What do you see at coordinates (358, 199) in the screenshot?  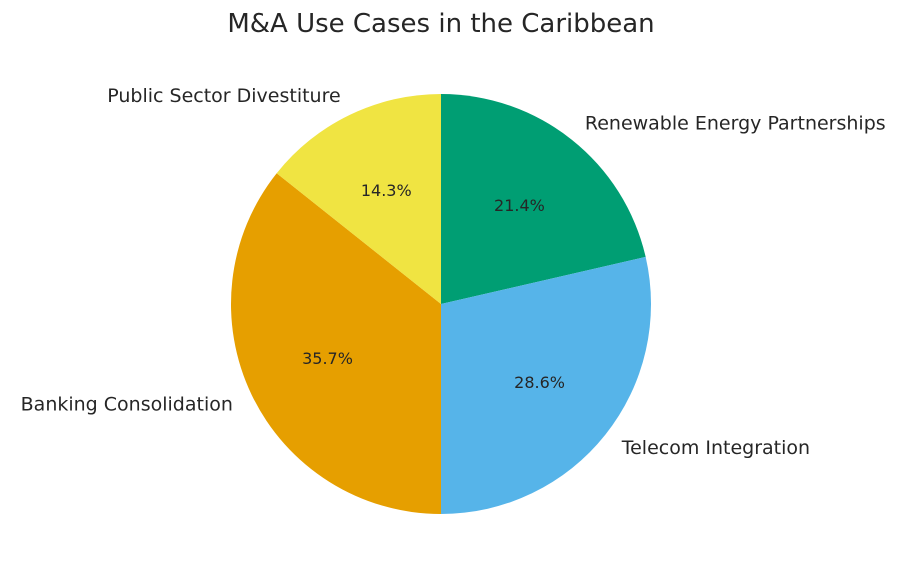 I see `pie-slice-public-sector-divestiture` at bounding box center [358, 199].